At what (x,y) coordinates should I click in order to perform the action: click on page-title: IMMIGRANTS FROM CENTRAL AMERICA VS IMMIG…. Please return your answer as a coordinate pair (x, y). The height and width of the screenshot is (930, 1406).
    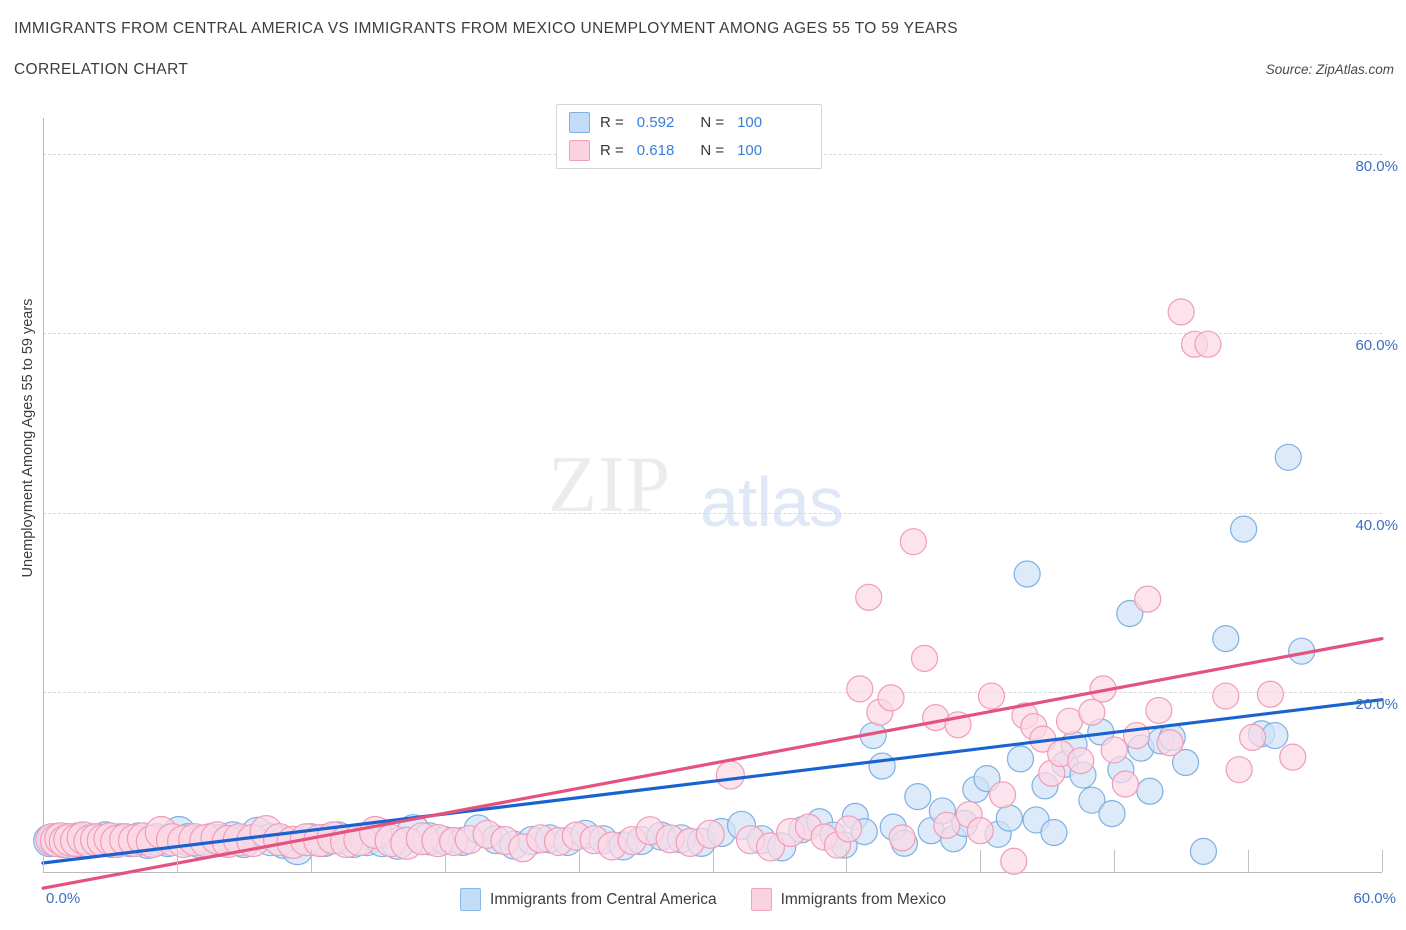
    Looking at the image, I should click on (486, 28).